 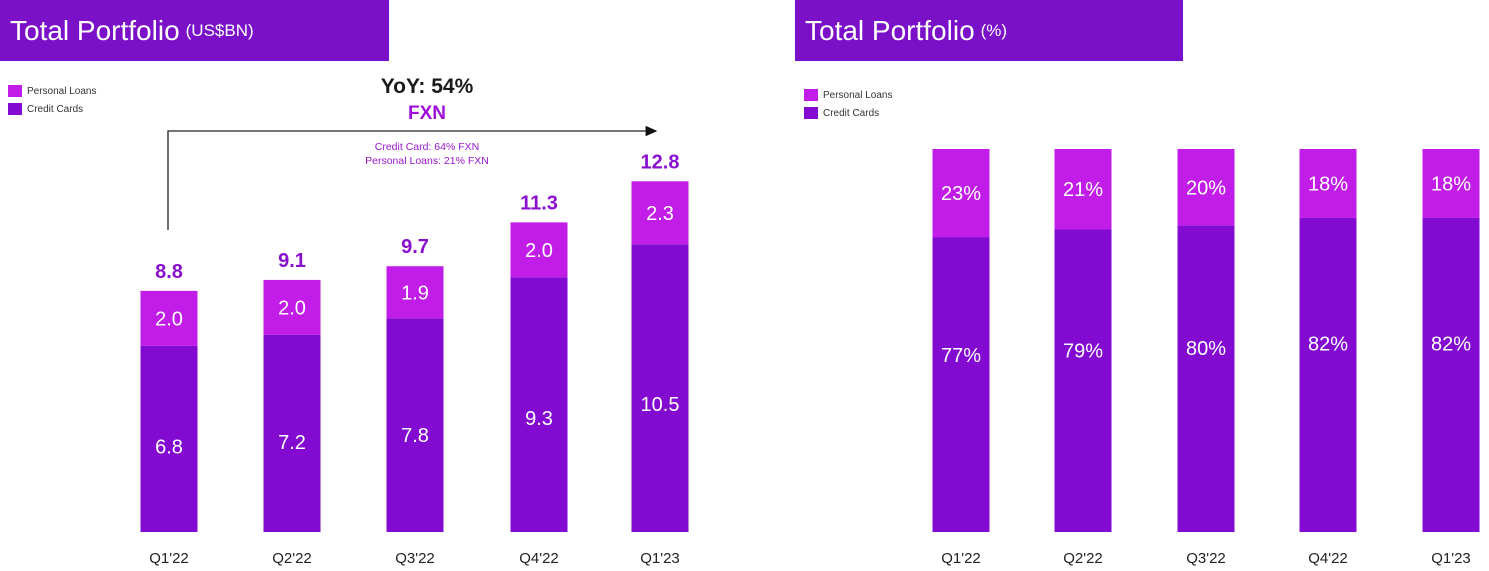 What do you see at coordinates (427, 113) in the screenshot?
I see `yoy-subheadline: FXN` at bounding box center [427, 113].